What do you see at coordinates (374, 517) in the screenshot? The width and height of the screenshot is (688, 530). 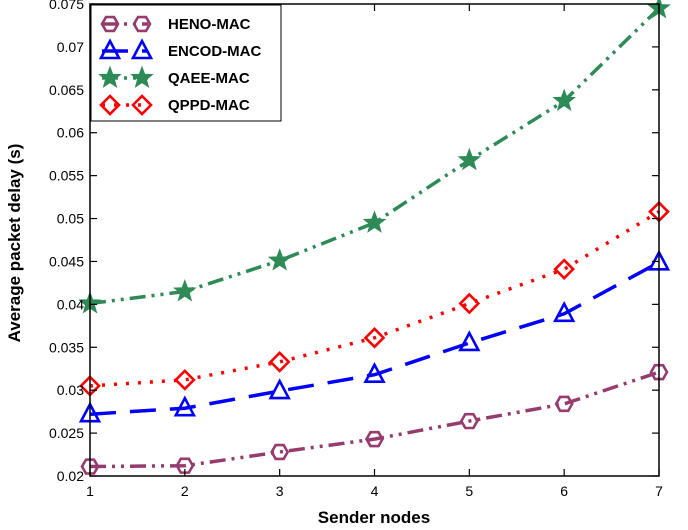 I see `x-axis-title: Sender nodes` at bounding box center [374, 517].